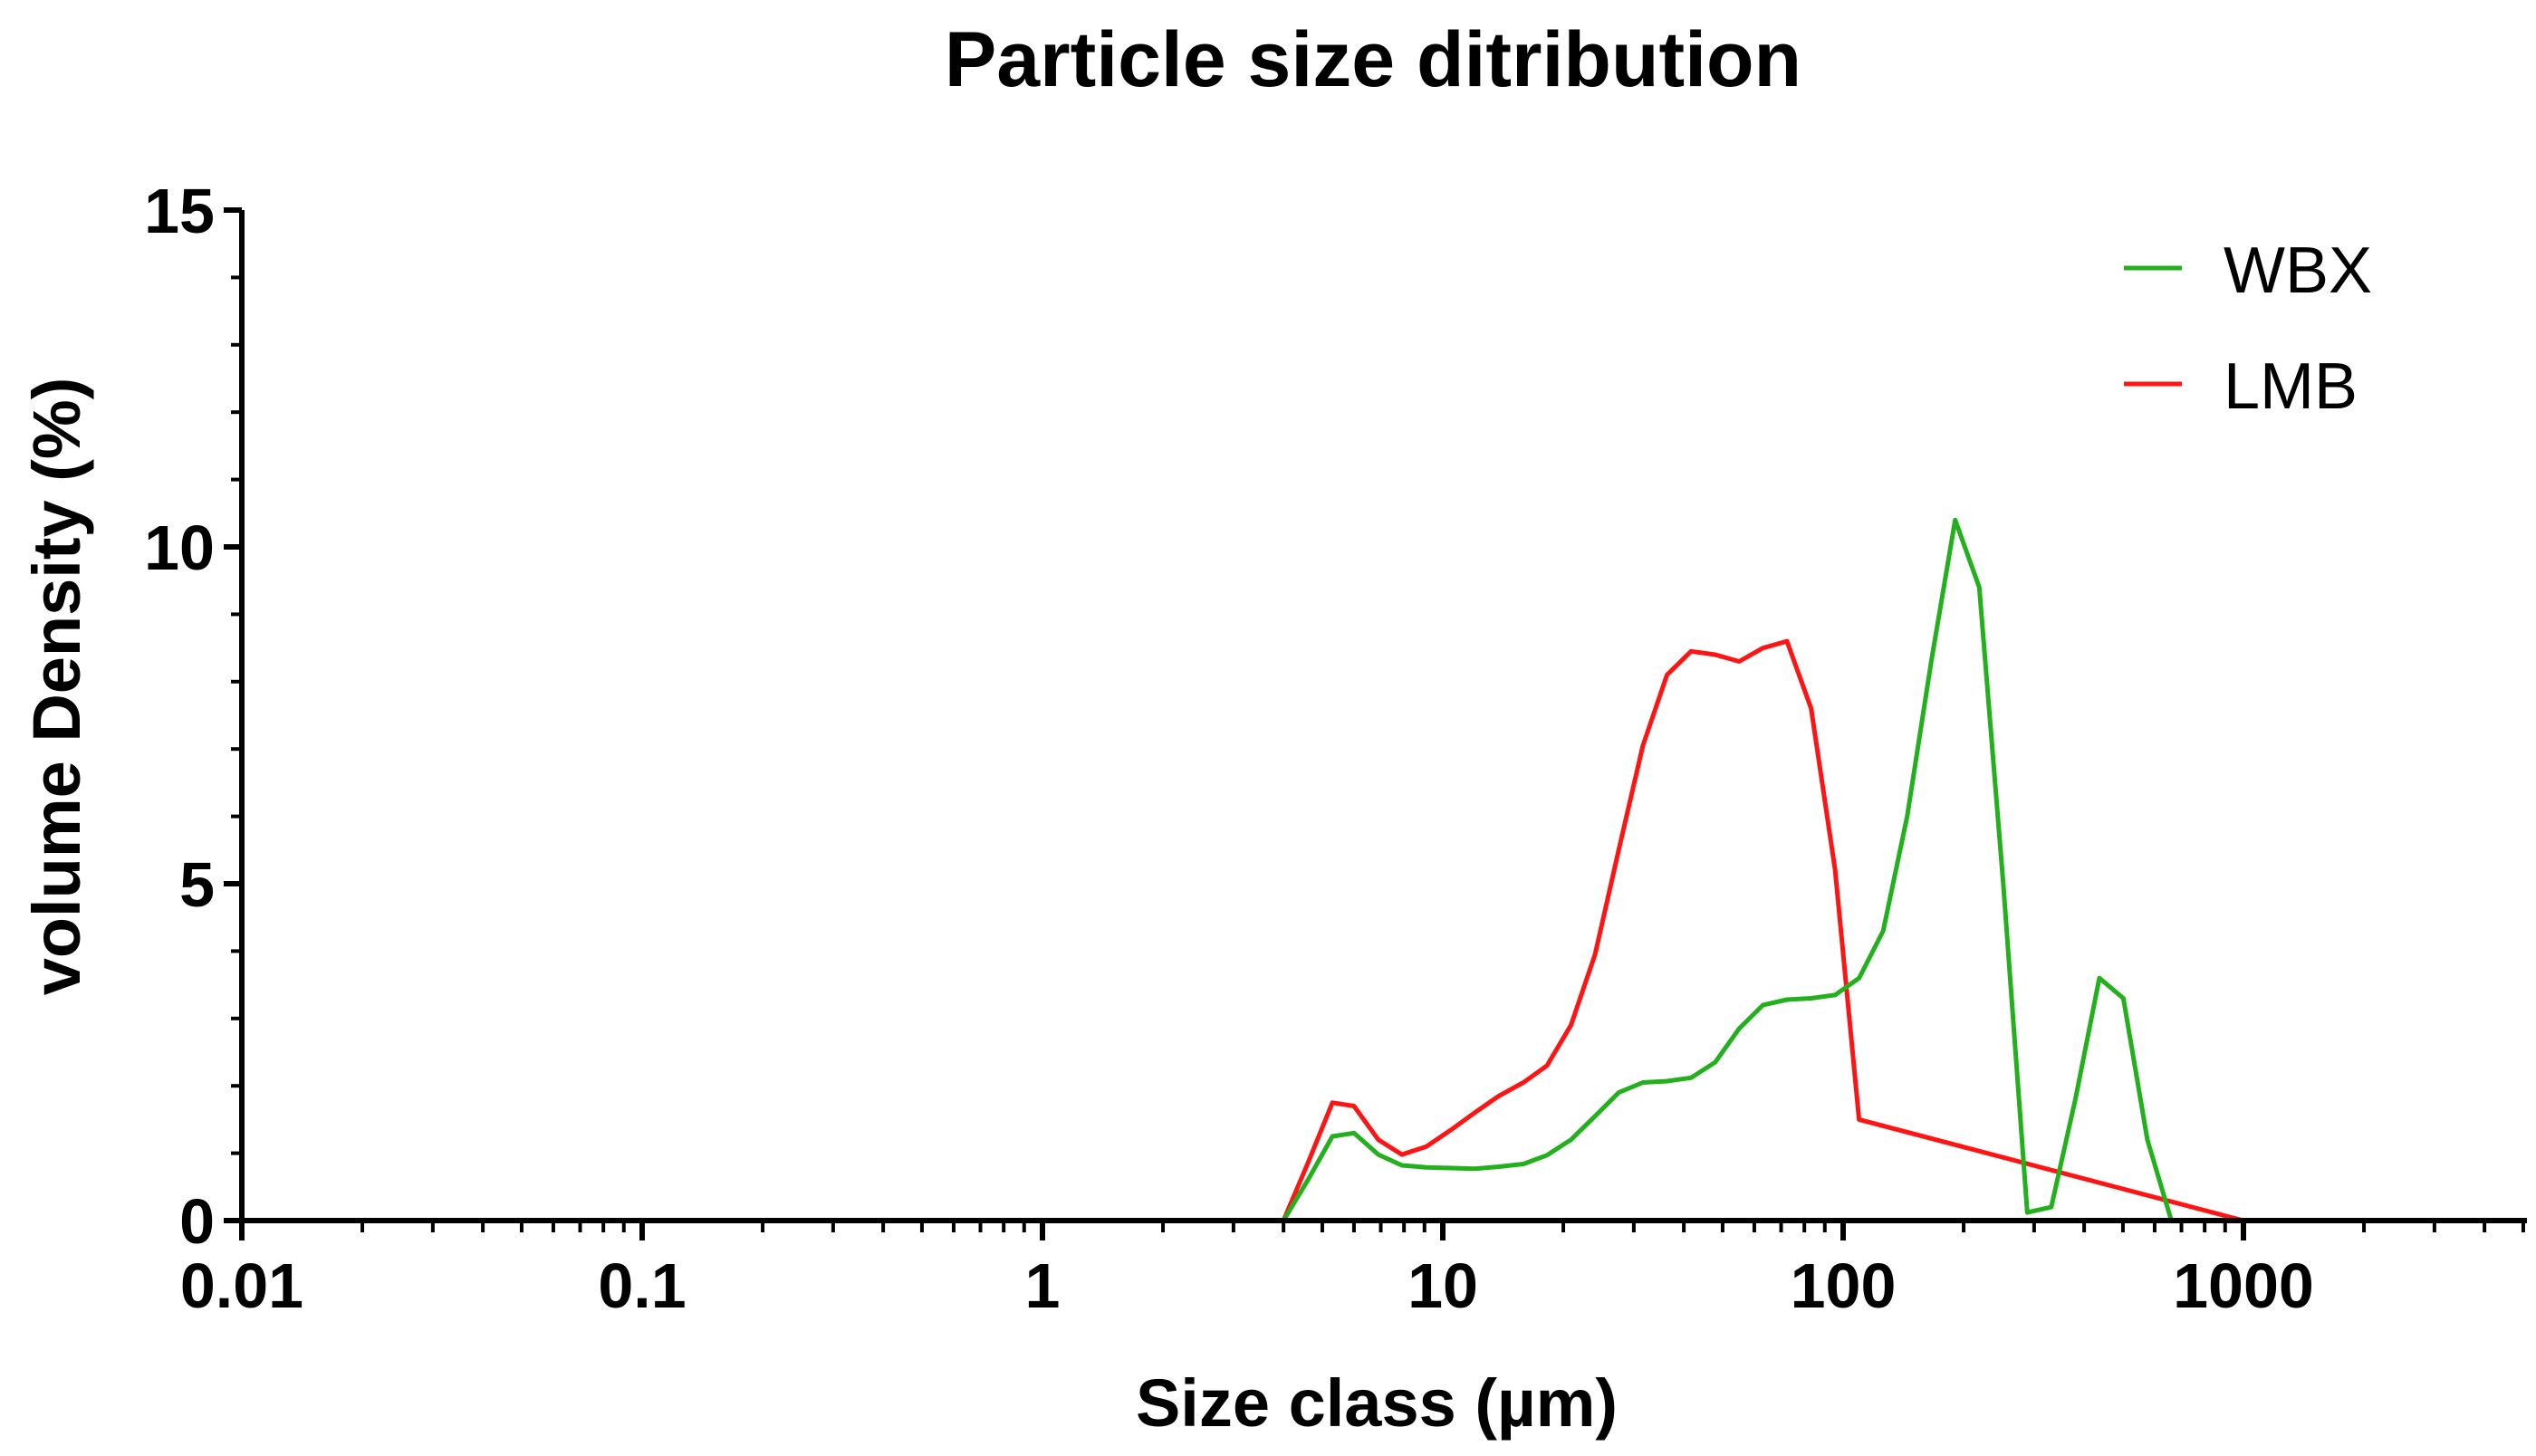 This screenshot has height=1456, width=2536. I want to click on x-tick-label: 1000, so click(2243, 1285).